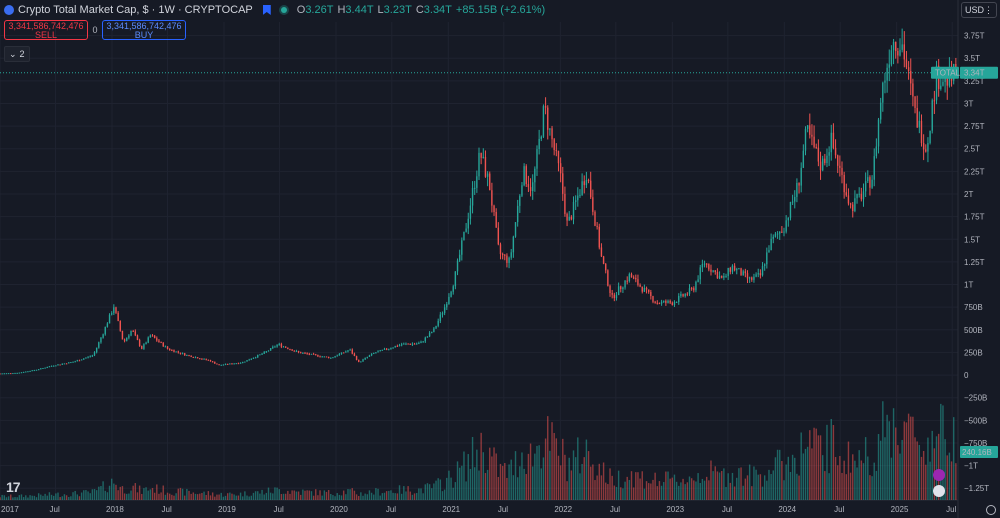 This screenshot has height=518, width=1000. Describe the element at coordinates (939, 475) in the screenshot. I see `lightning-icon` at that location.